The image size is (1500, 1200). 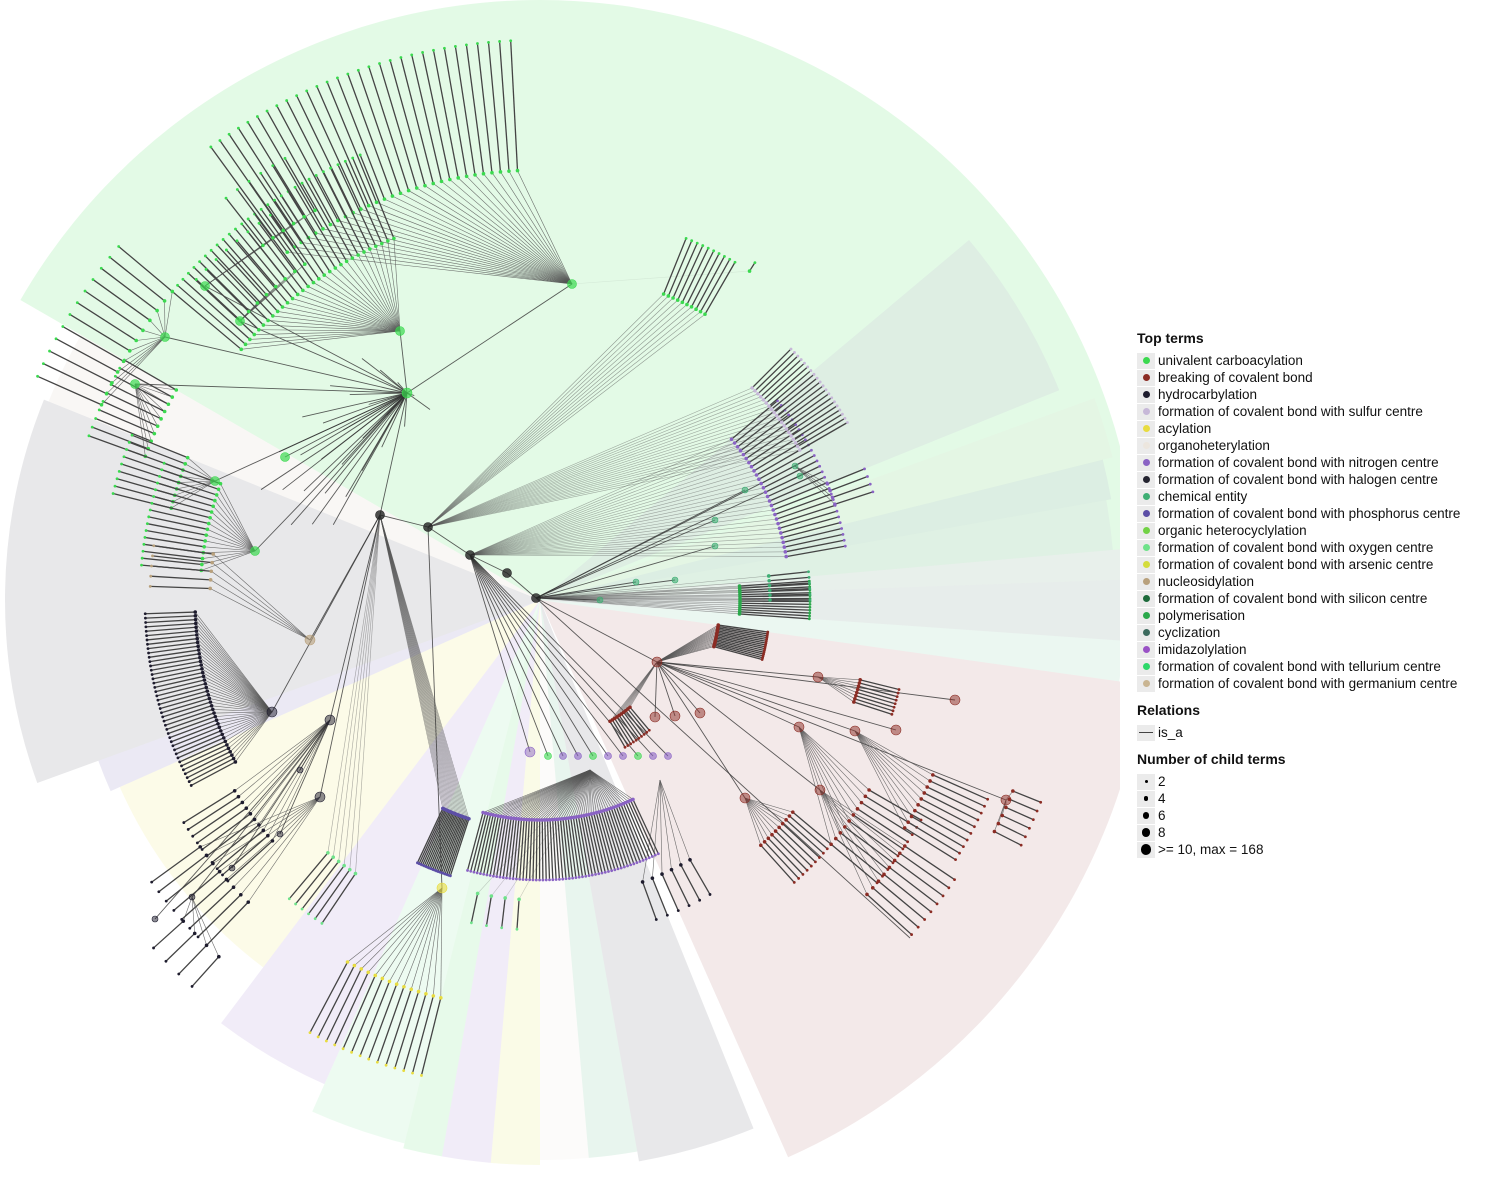 What do you see at coordinates (1317, 849) in the screenshot?
I see `legend-item-size: >= 10, max = 168` at bounding box center [1317, 849].